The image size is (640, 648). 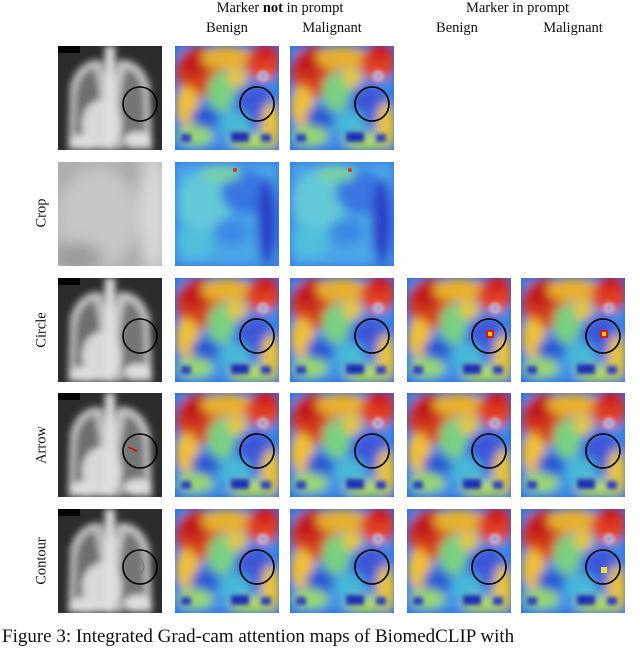 I want to click on xray-image-r2-c0, so click(x=110, y=330).